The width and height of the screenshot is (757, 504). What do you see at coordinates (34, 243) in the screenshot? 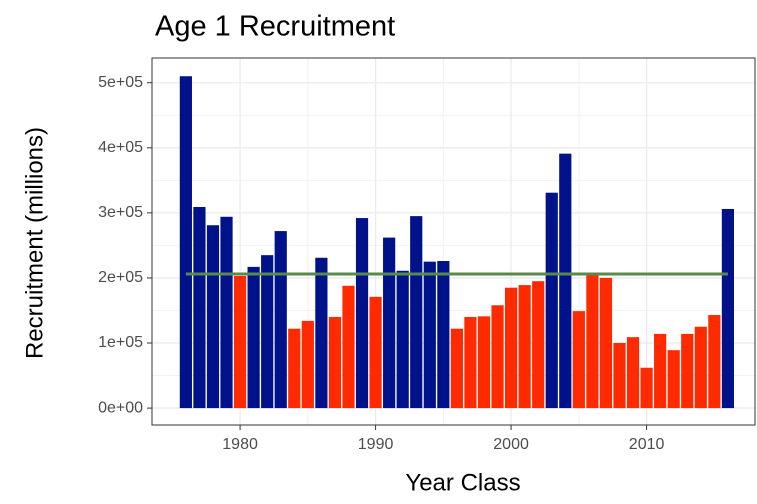
I see `y-axis-label: Recruitment (millions)` at bounding box center [34, 243].